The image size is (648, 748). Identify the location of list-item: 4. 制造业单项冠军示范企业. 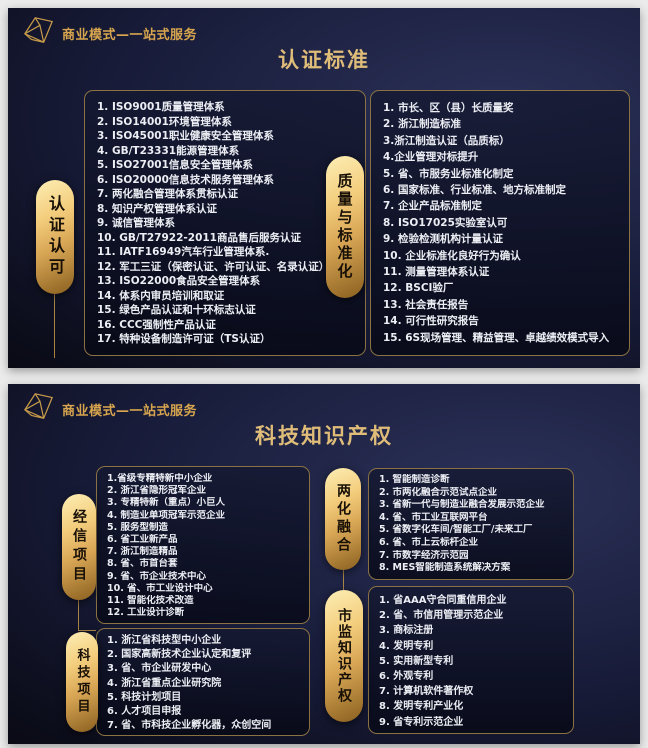
(166, 515).